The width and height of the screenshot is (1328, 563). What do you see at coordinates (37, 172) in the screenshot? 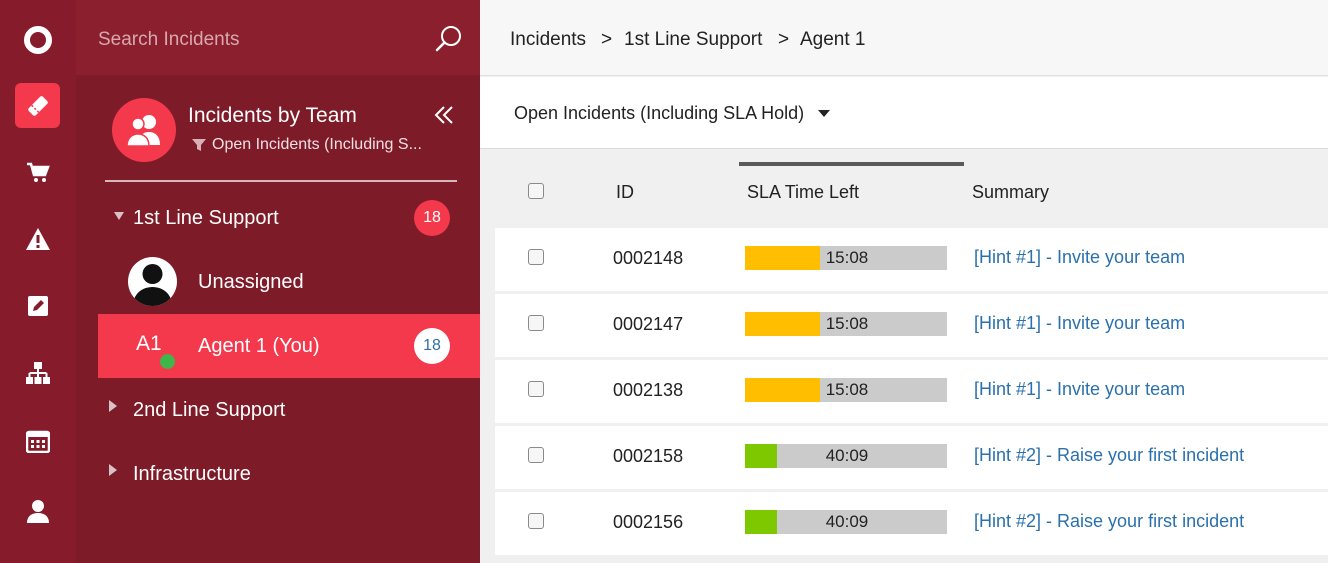
I see `cart-icon` at bounding box center [37, 172].